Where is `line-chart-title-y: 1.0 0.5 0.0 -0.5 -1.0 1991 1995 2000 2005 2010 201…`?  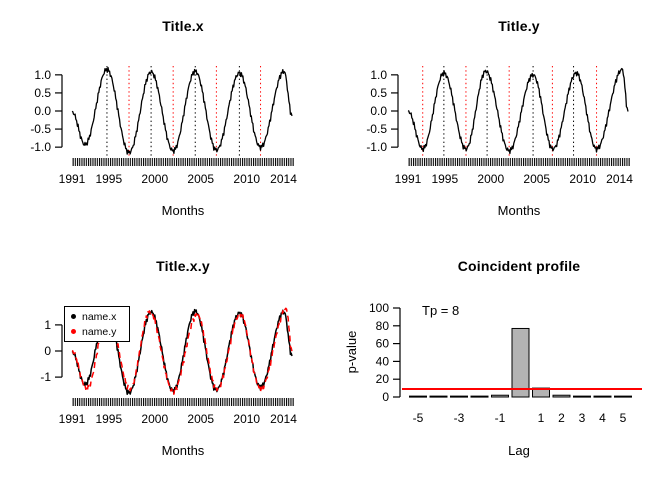 line-chart-title-y: 1.0 0.5 0.0 -0.5 -1.0 1991 1995 2000 2005 2010 201… is located at coordinates (499, 126).